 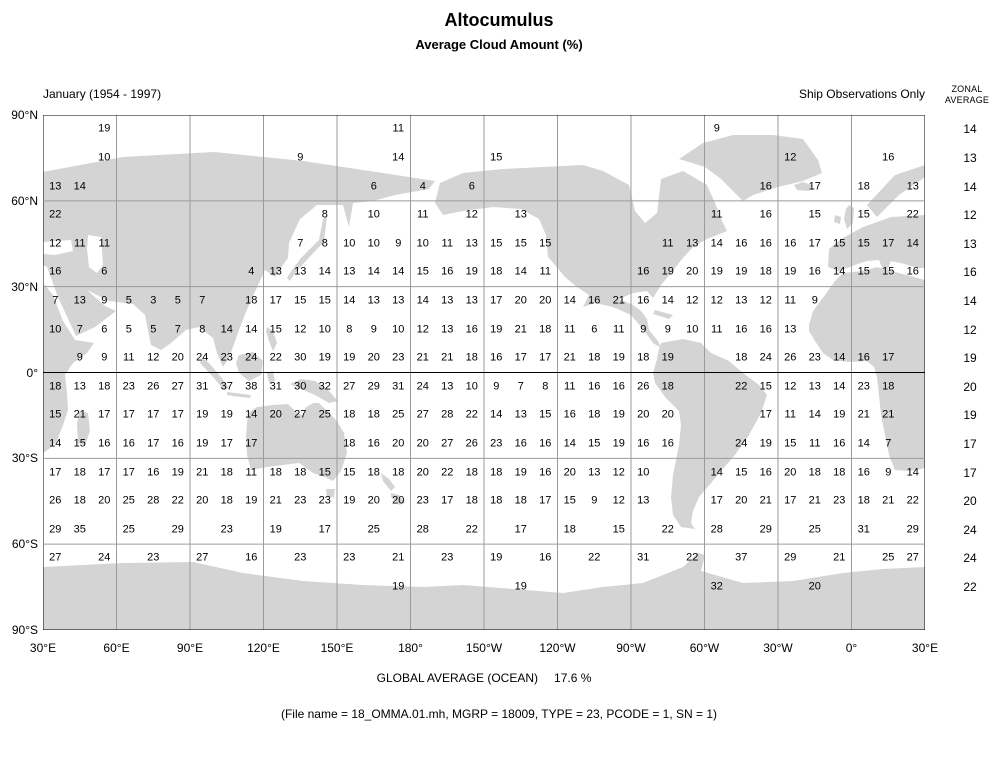 I want to click on cell-value: 31, so click(x=863, y=529).